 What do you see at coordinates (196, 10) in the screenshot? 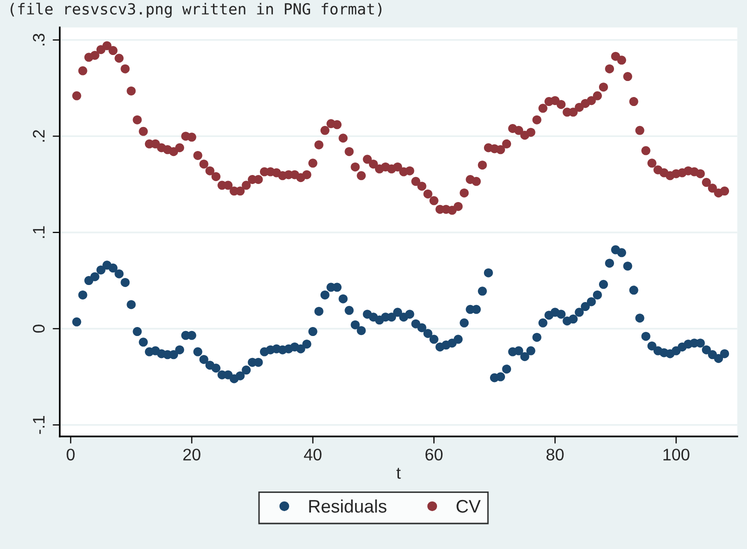
I see `text: (file resvscv3.png written in PNG format)` at bounding box center [196, 10].